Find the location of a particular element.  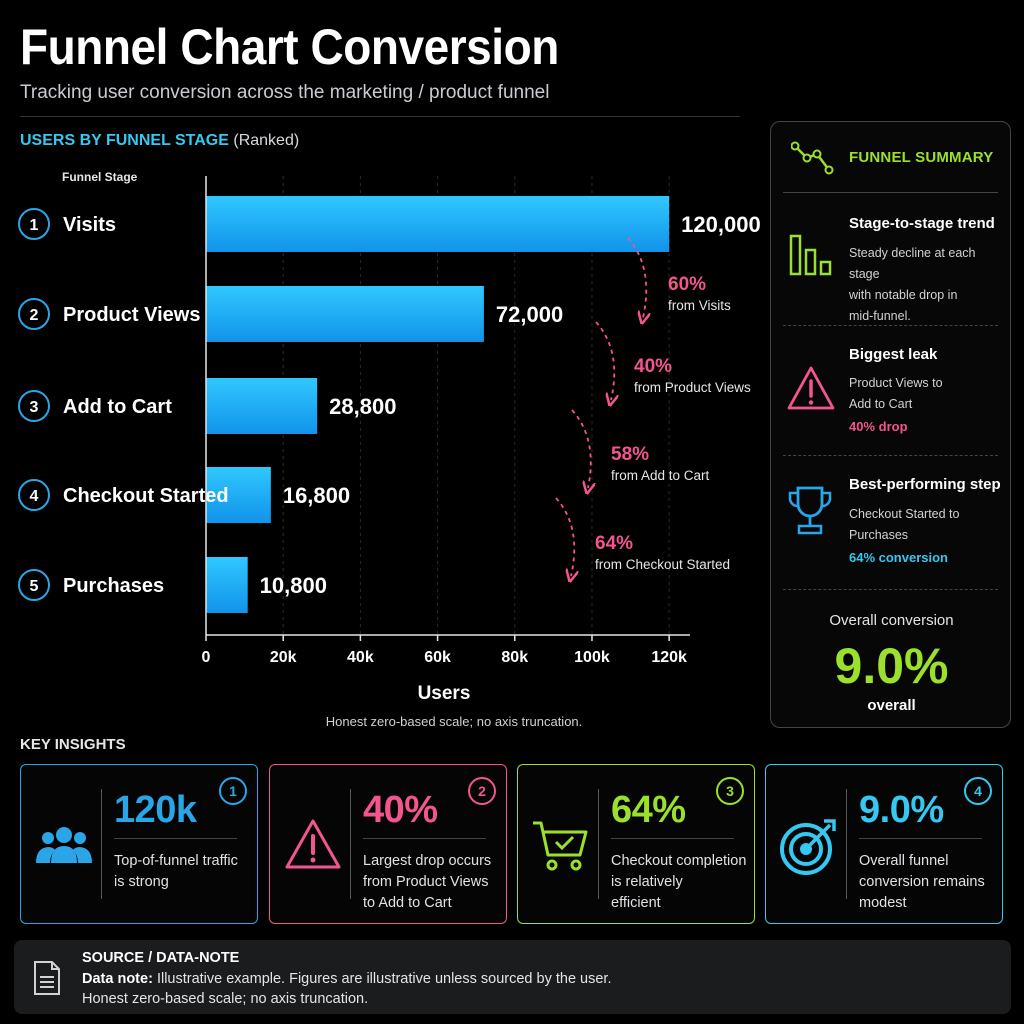

insight-line: is relatively is located at coordinates (647, 882).